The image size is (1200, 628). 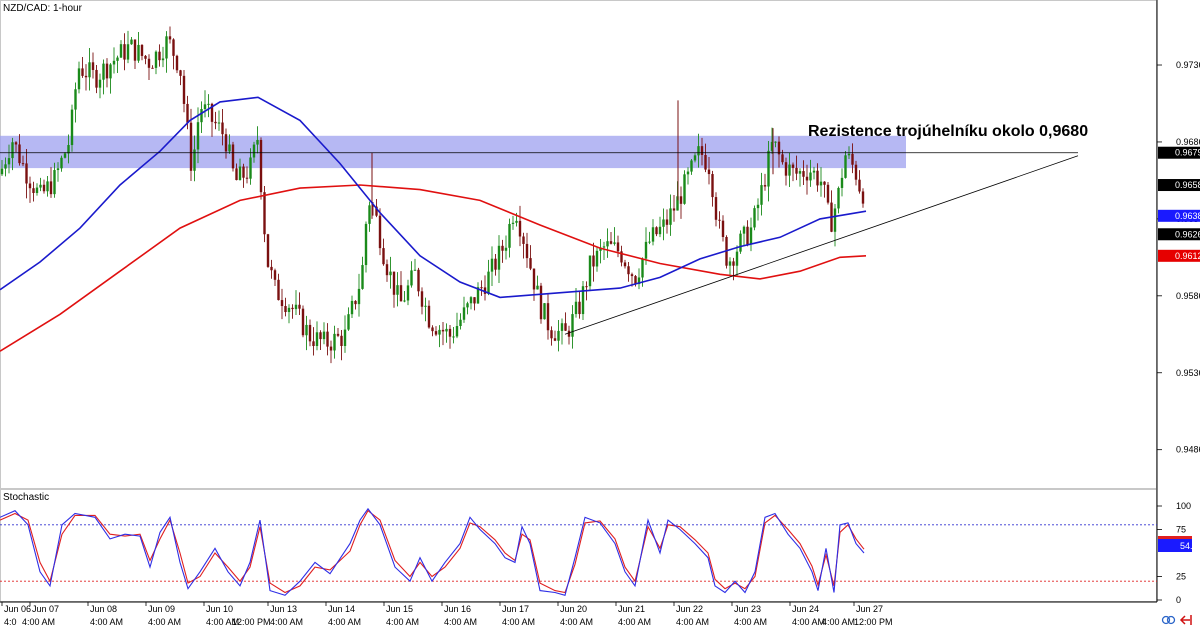 I want to click on price-tick-label: 0.9486, so click(x=1188, y=450).